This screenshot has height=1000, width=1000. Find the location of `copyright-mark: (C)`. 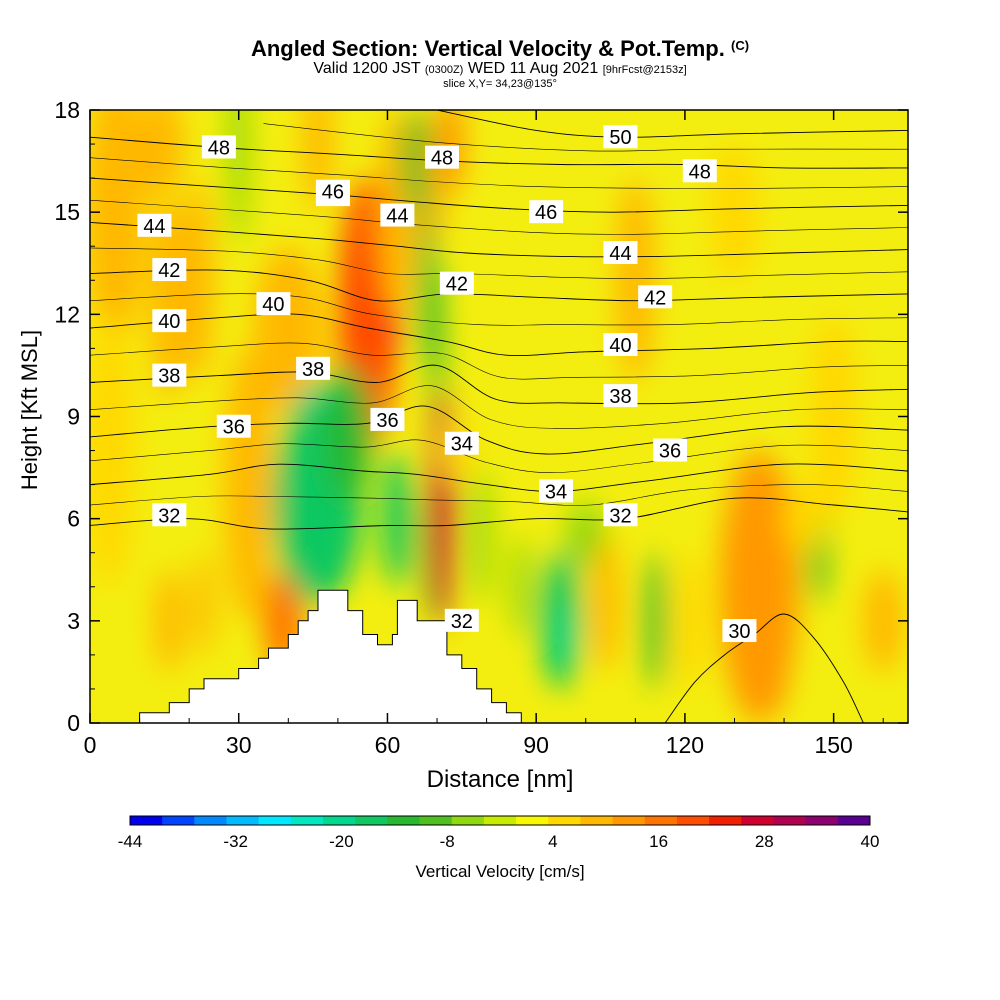

copyright-mark: (C) is located at coordinates (740, 45).